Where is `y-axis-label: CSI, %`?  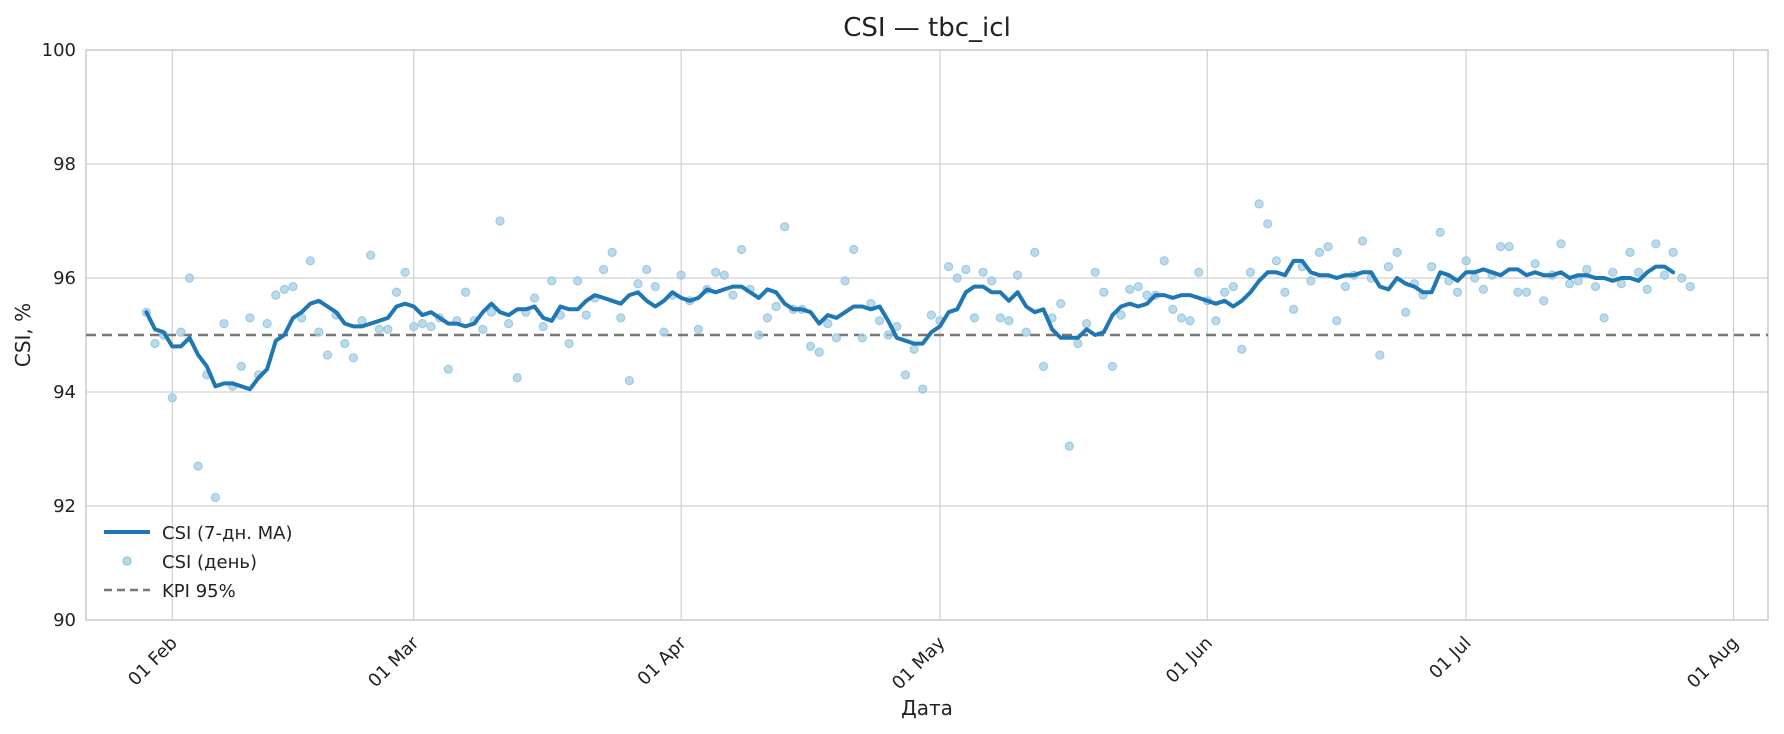 y-axis-label: CSI, % is located at coordinates (23, 335).